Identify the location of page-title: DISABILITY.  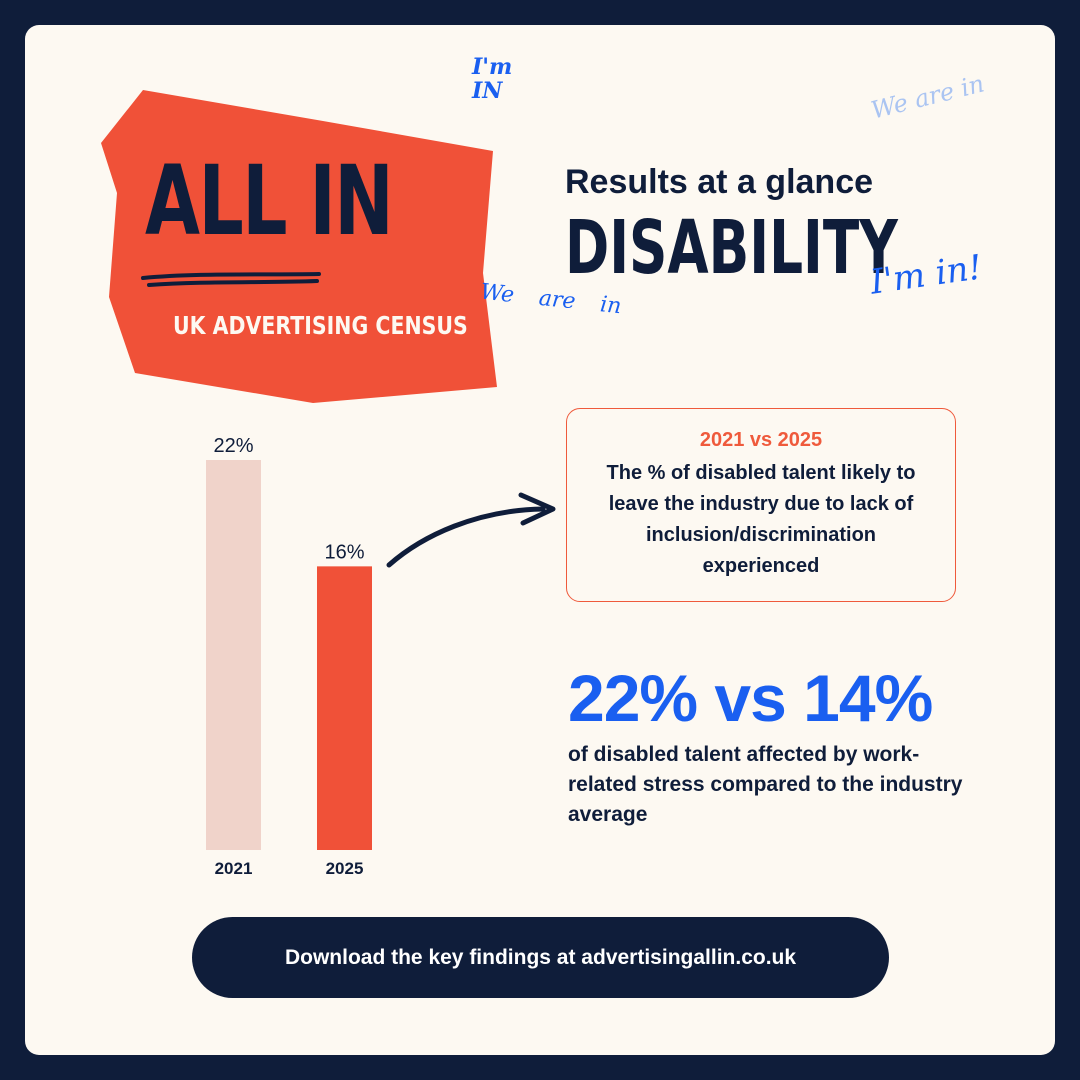
(731, 248).